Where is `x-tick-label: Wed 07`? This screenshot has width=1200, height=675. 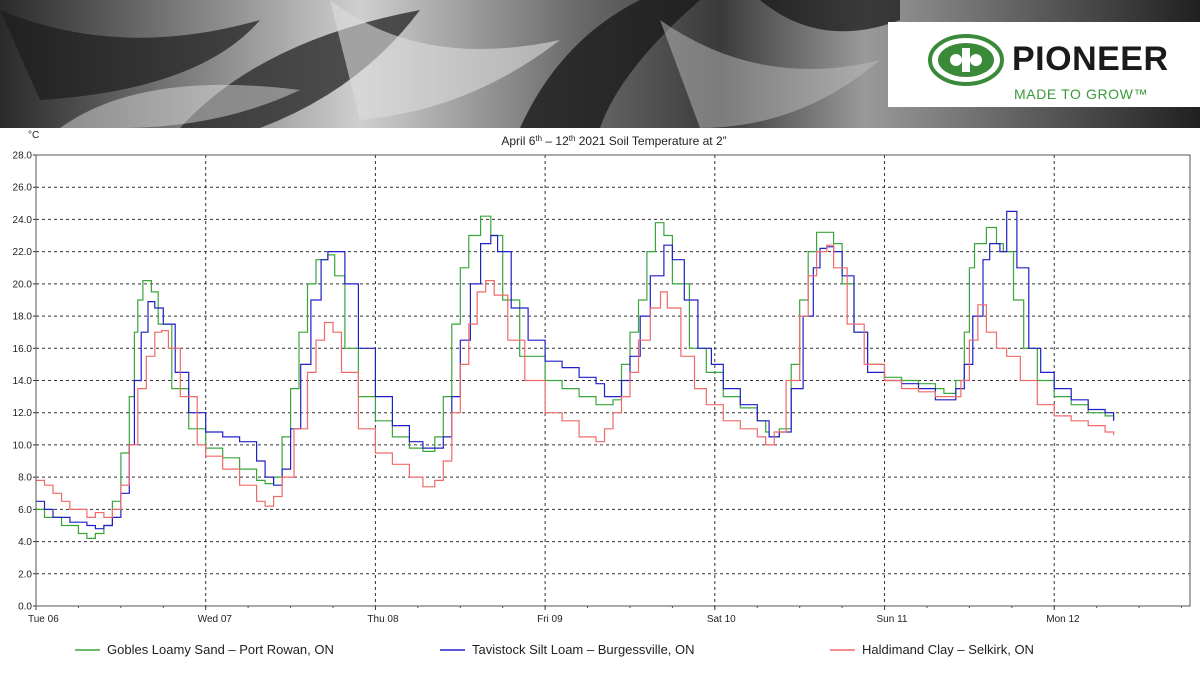 x-tick-label: Wed 07 is located at coordinates (215, 619).